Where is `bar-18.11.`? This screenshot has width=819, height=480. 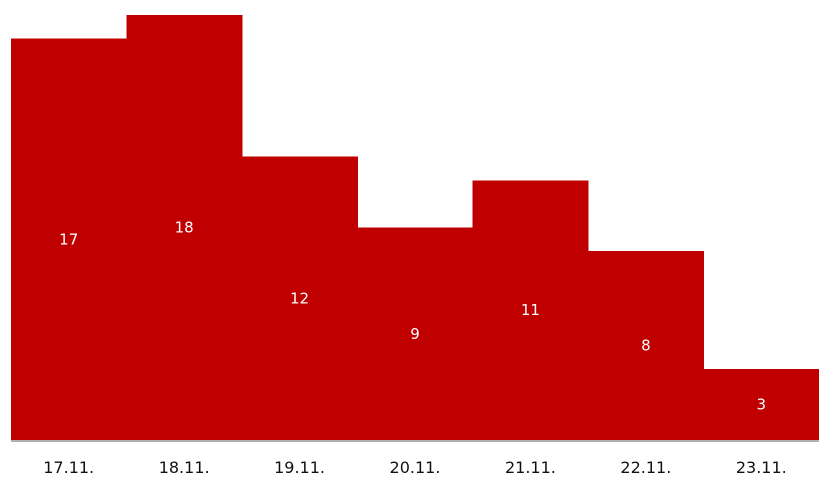 bar-18.11. is located at coordinates (184, 227).